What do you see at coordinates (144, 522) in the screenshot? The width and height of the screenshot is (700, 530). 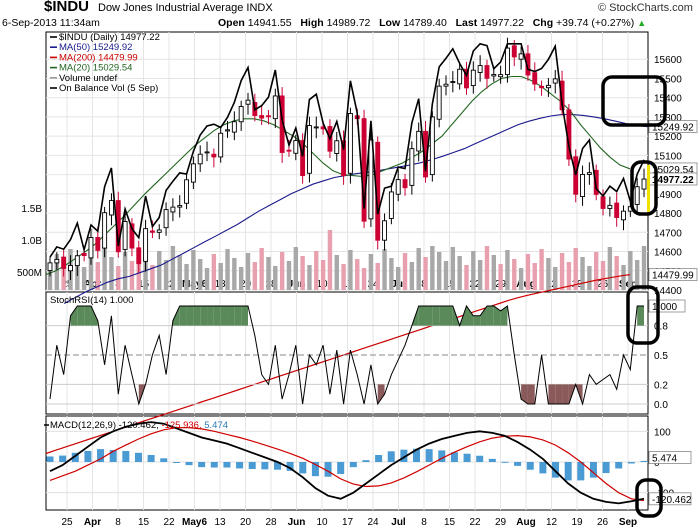 I see `x-tick-label: 15` at bounding box center [144, 522].